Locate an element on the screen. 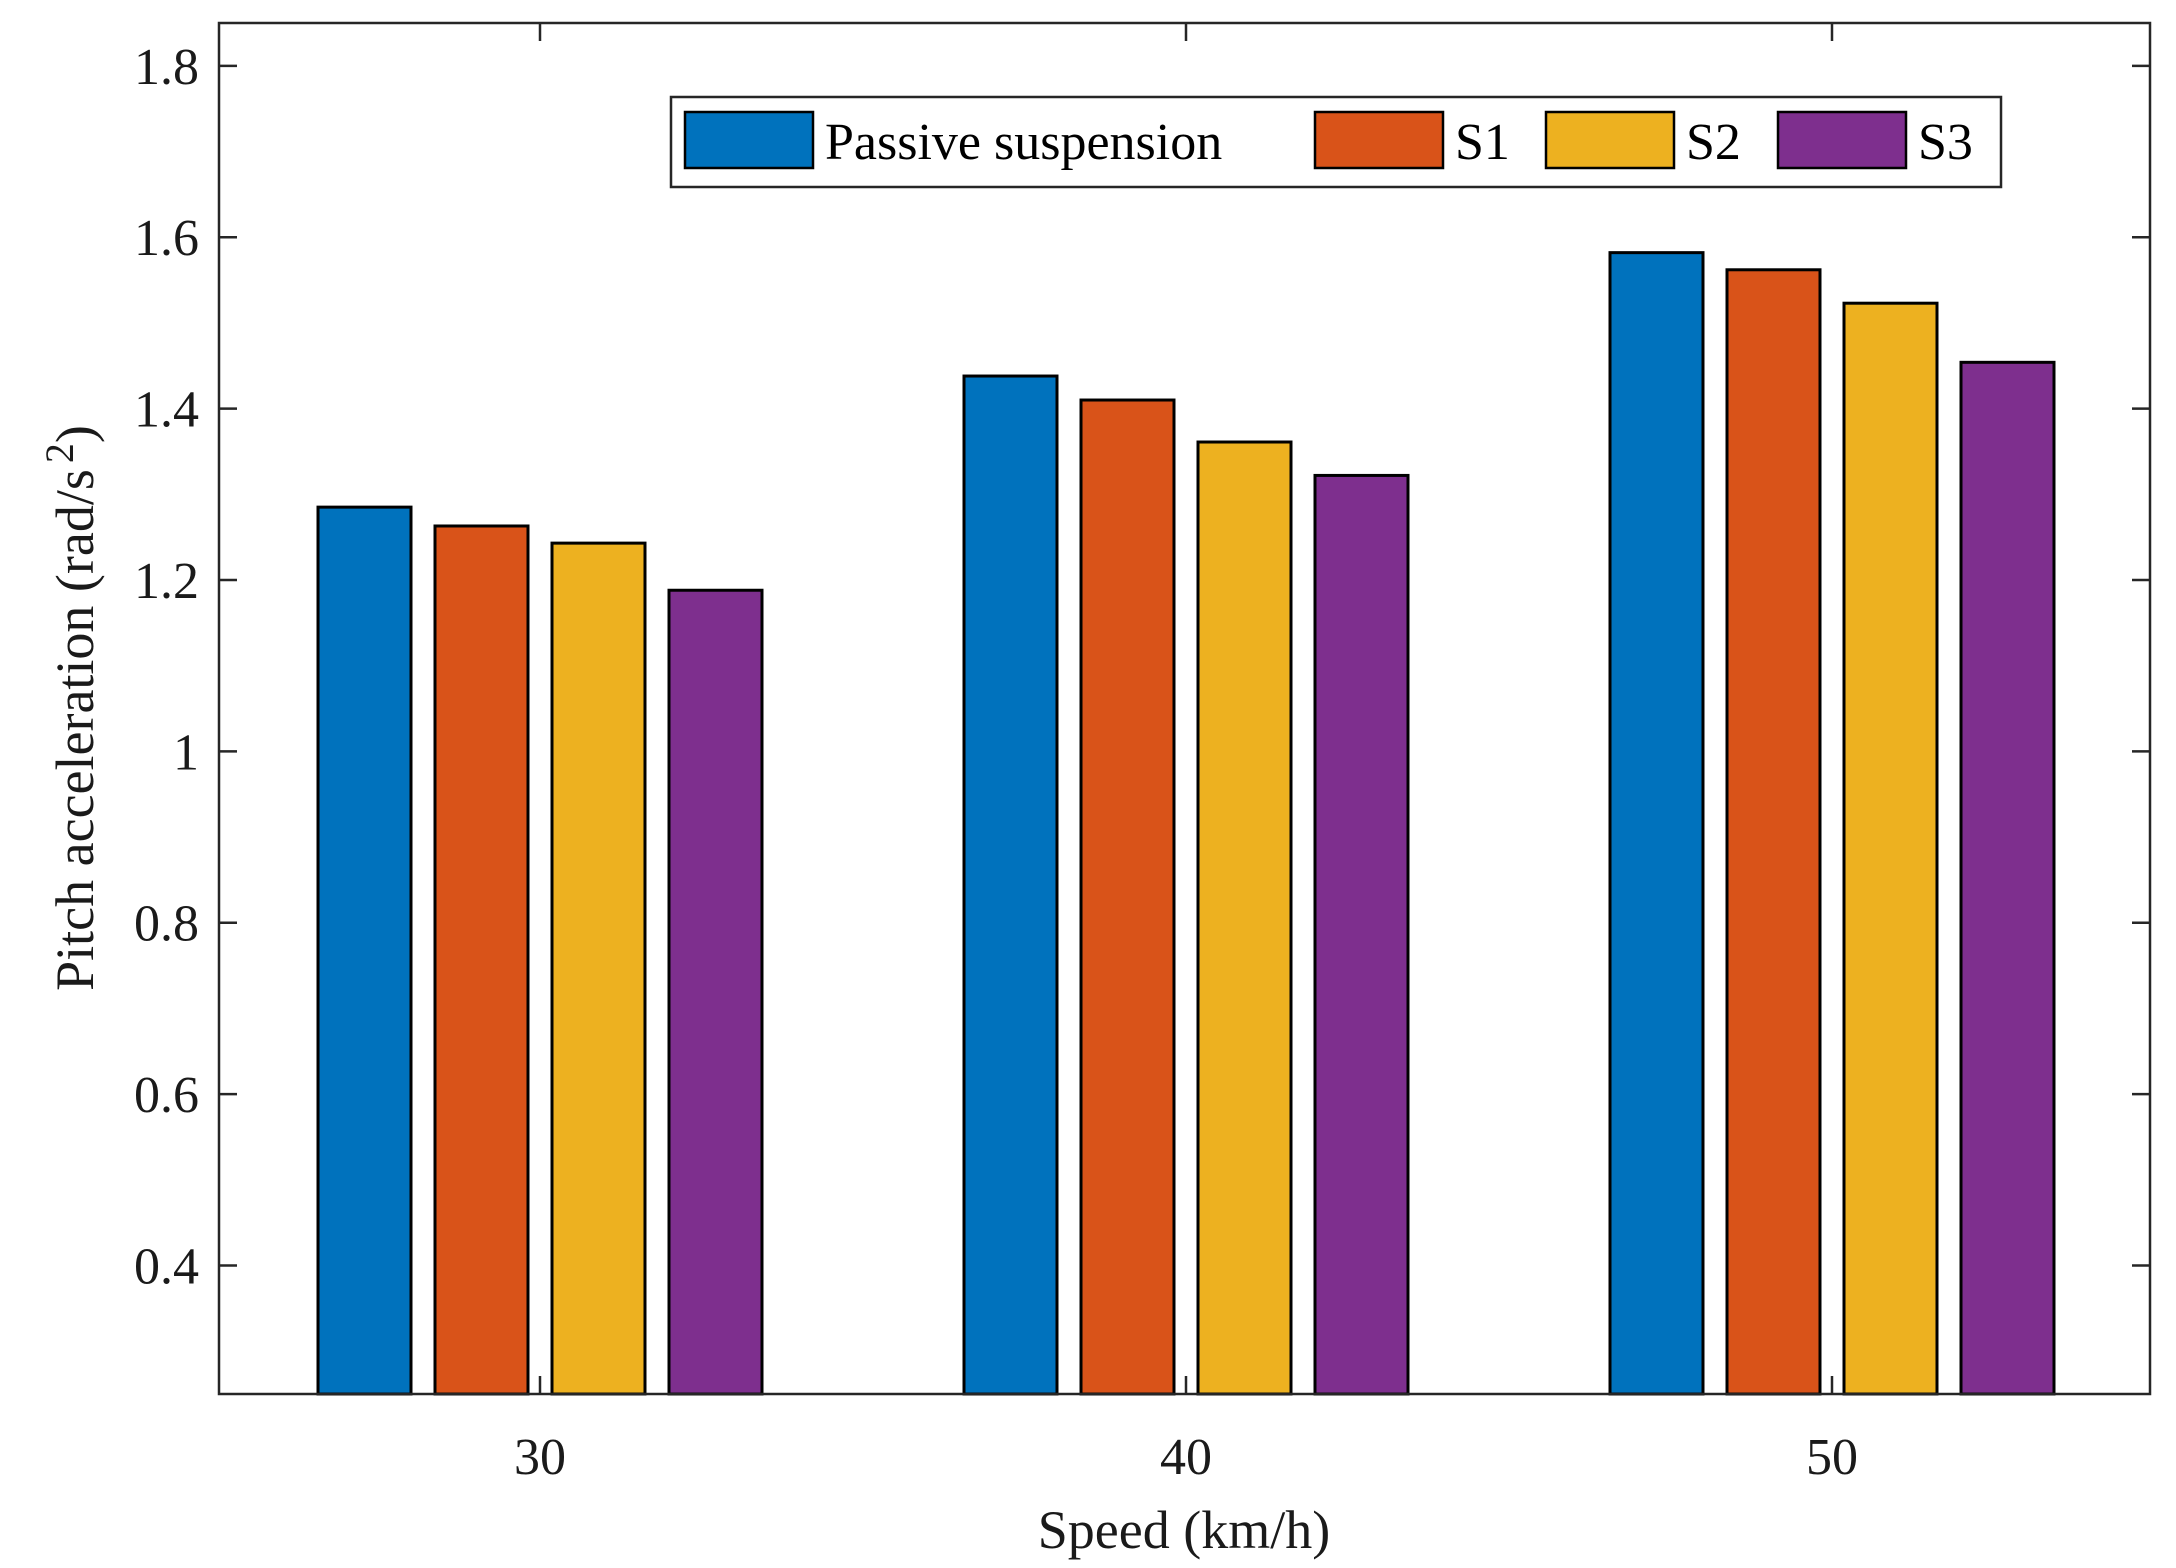 The image size is (2176, 1568). legend-label: S2 is located at coordinates (1713, 142).